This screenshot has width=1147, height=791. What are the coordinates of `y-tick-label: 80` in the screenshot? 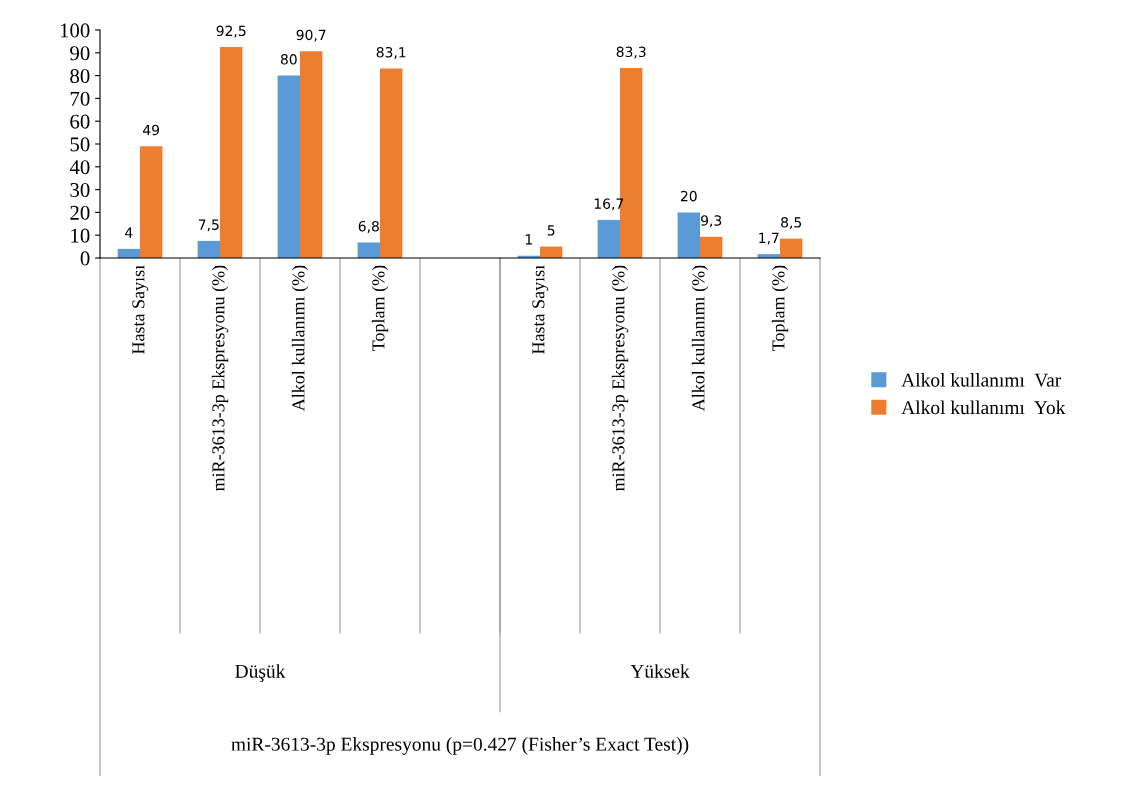 It's located at (80, 76).